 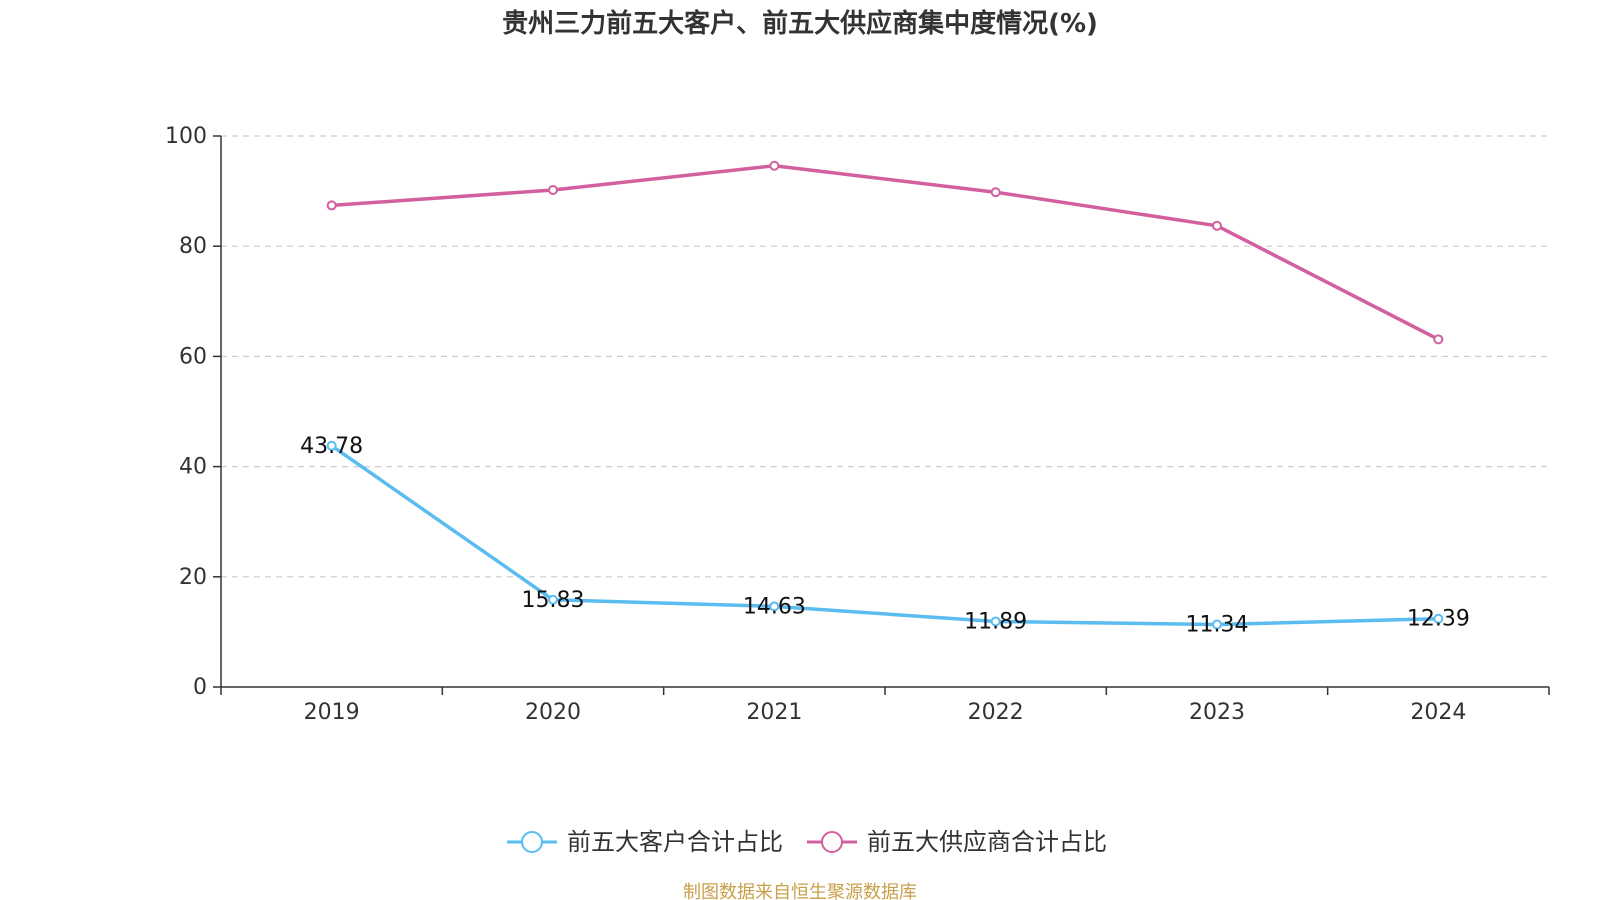 What do you see at coordinates (200, 687) in the screenshot?
I see `y-tick-label: 0` at bounding box center [200, 687].